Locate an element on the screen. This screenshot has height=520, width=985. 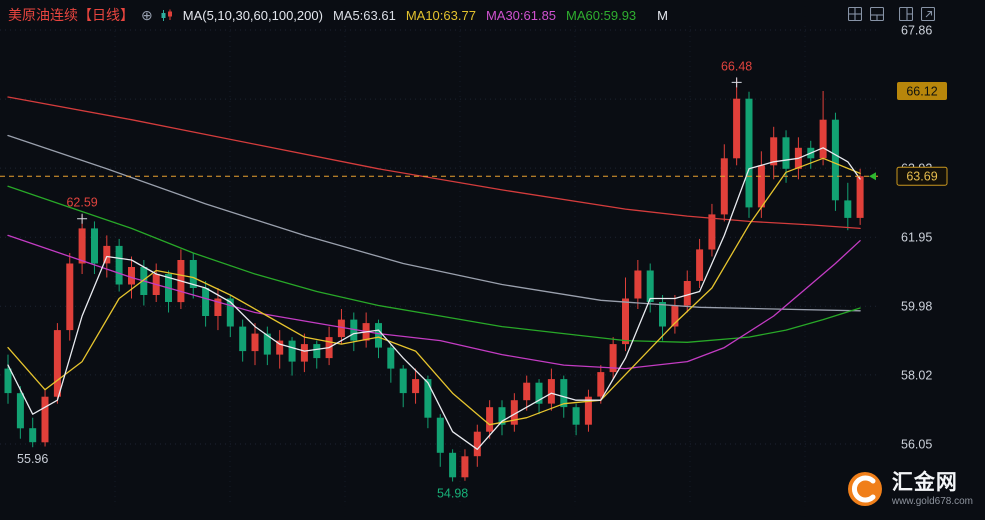
axis-tick-label: 56.05 is located at coordinates (916, 445).